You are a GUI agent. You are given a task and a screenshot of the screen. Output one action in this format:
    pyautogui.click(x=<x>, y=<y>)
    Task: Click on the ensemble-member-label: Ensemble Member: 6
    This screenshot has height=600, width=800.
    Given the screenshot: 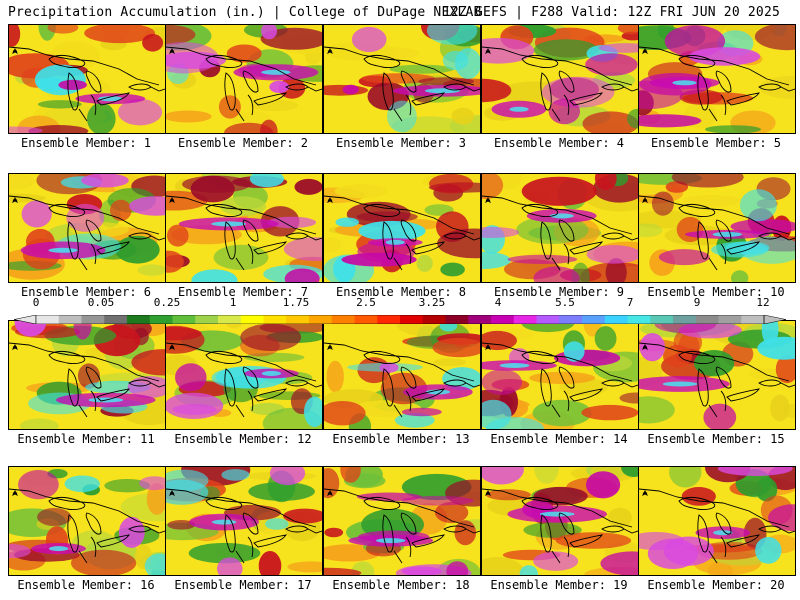 What is the action you would take?
    pyautogui.click(x=86, y=292)
    